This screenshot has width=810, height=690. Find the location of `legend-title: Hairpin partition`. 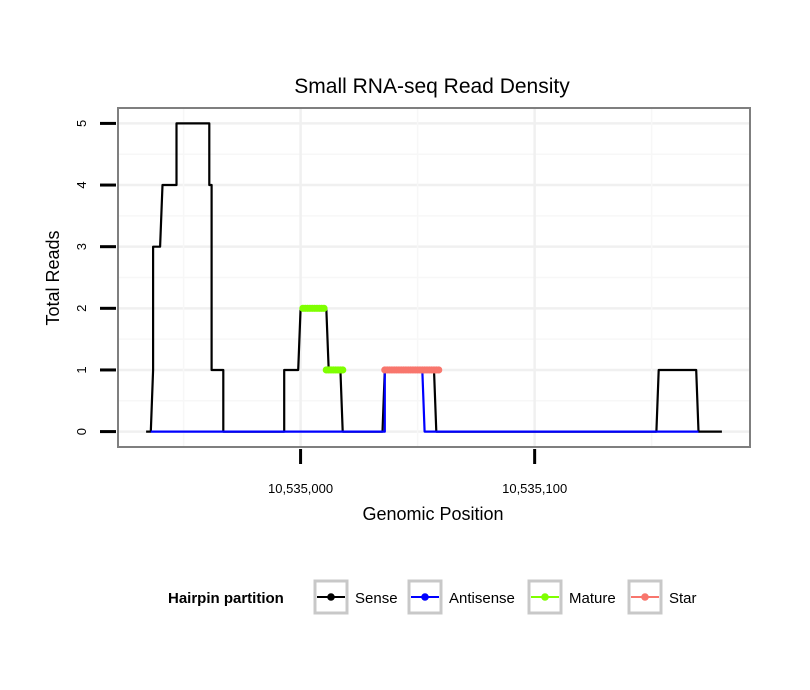

legend-title: Hairpin partition is located at coordinates (226, 598).